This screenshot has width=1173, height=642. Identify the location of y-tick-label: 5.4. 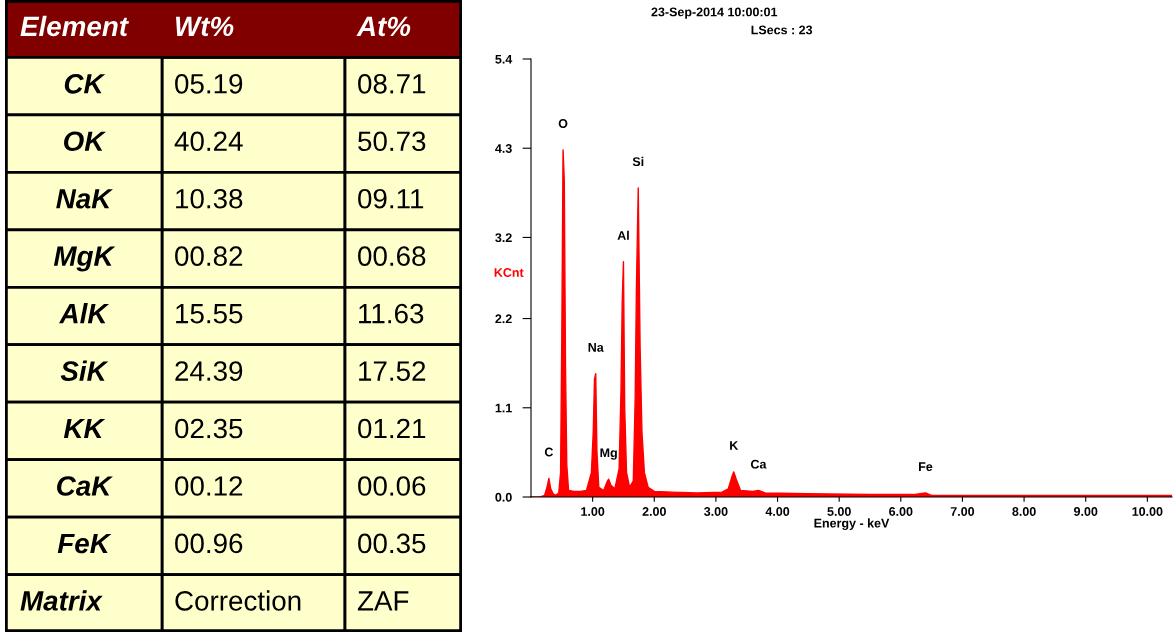
(504, 59).